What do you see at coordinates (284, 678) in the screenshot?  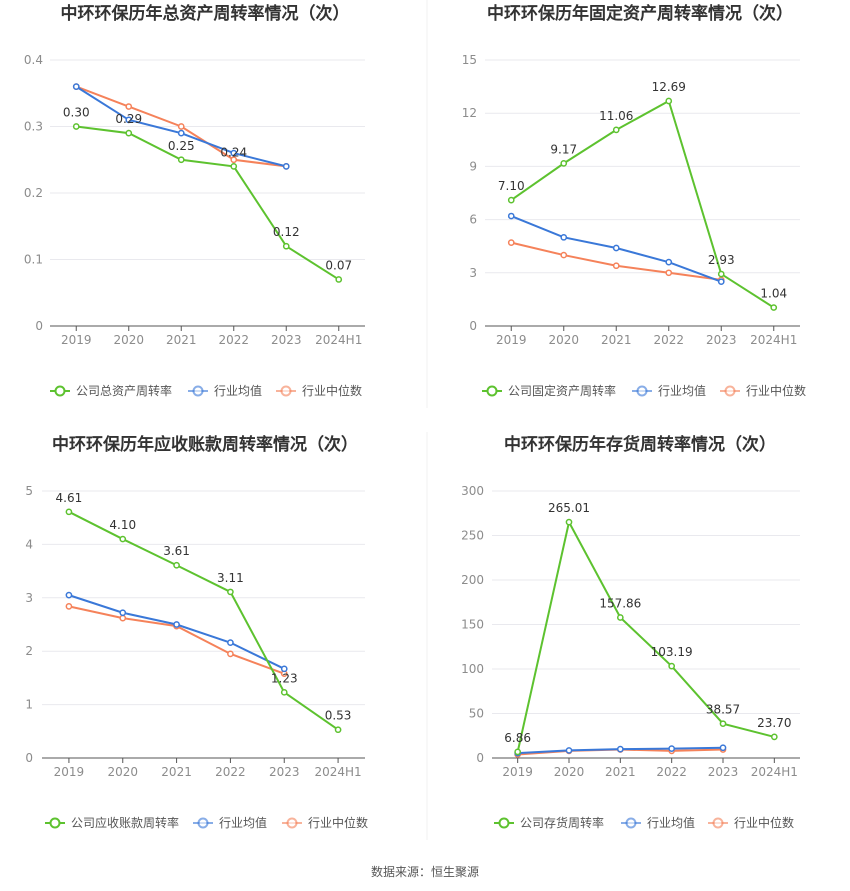 I see `data-label: 1.23` at bounding box center [284, 678].